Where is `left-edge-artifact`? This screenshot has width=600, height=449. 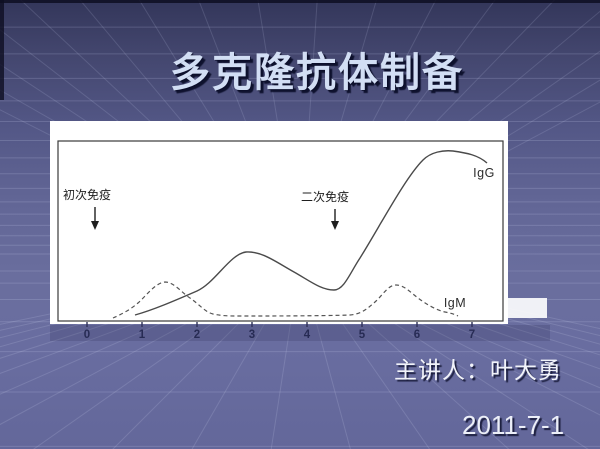
left-edge-artifact is located at coordinates (2, 50).